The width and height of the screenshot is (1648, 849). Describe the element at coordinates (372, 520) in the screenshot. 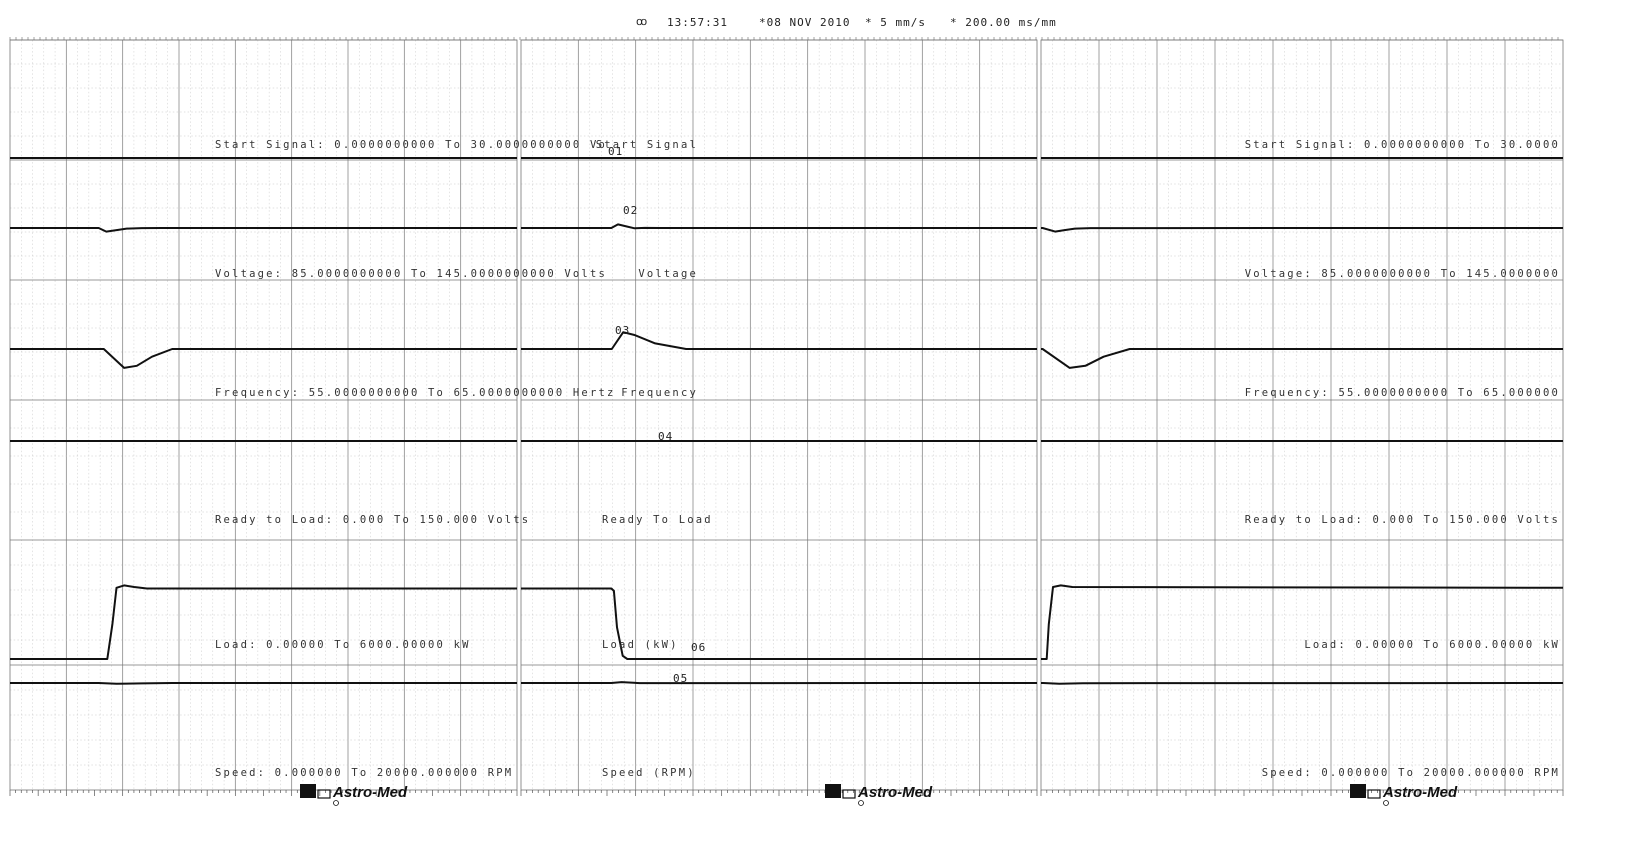

I see `channel-04-left-label: Ready to Load: 0.000 To 150.000 Volts` at that location.